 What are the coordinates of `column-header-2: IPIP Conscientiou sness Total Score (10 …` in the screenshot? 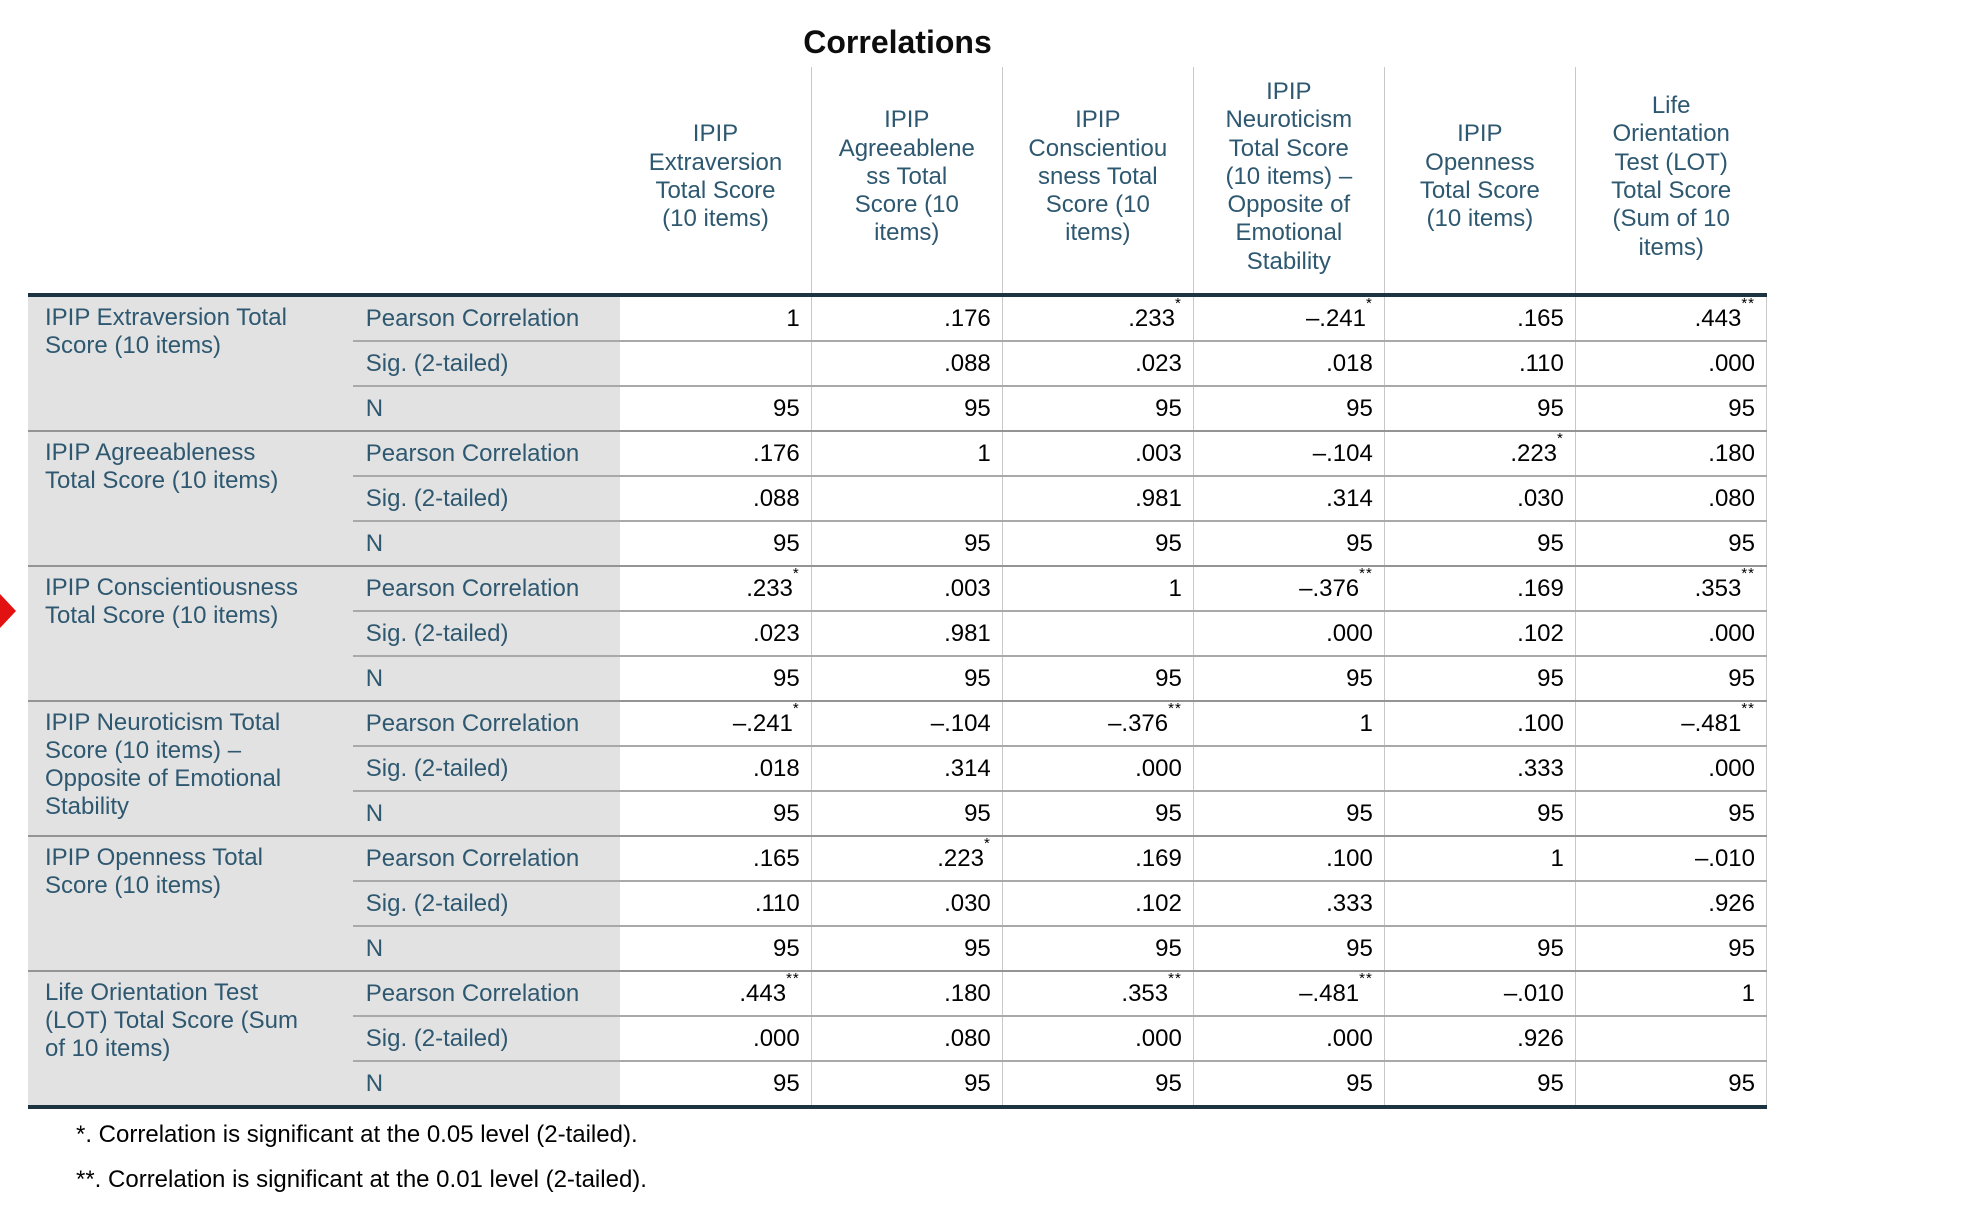 It's located at (1097, 182).